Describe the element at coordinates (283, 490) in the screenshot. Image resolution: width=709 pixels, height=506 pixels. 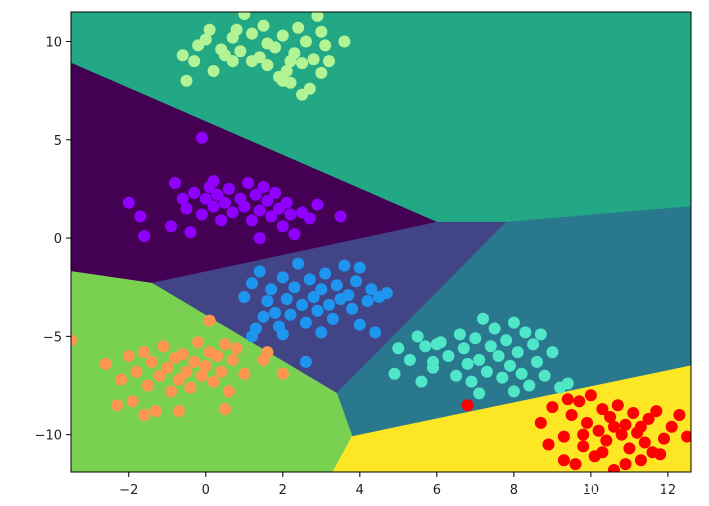
I see `x-tick-label: 2` at that location.